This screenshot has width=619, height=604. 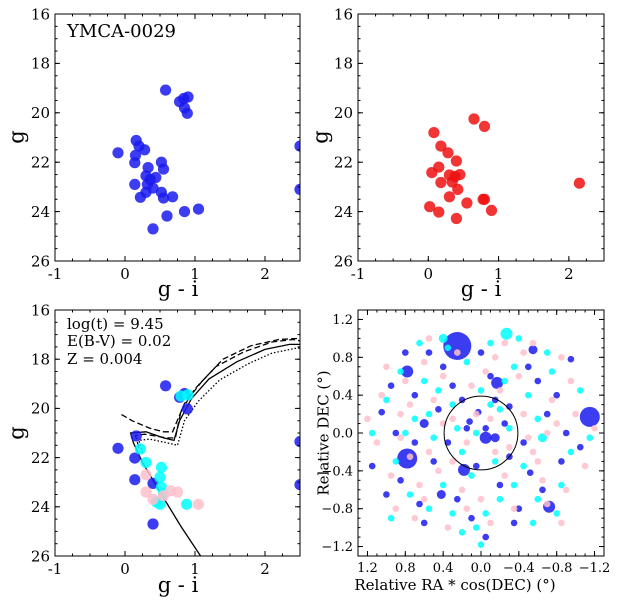 I want to click on x-tick-label: 0, so click(x=125, y=569).